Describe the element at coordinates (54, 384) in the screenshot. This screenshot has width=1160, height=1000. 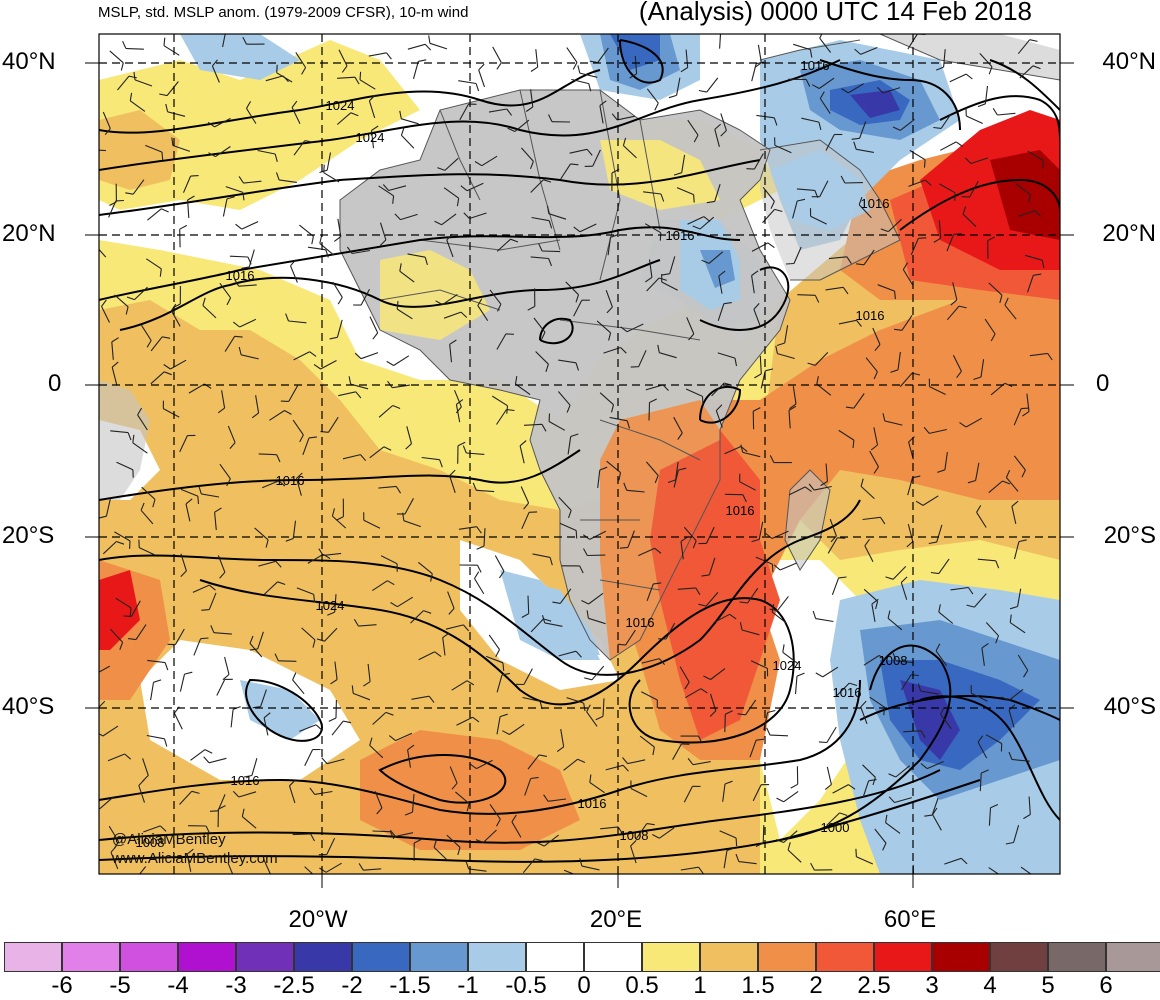
I see `lat-label-0-left: 0` at that location.